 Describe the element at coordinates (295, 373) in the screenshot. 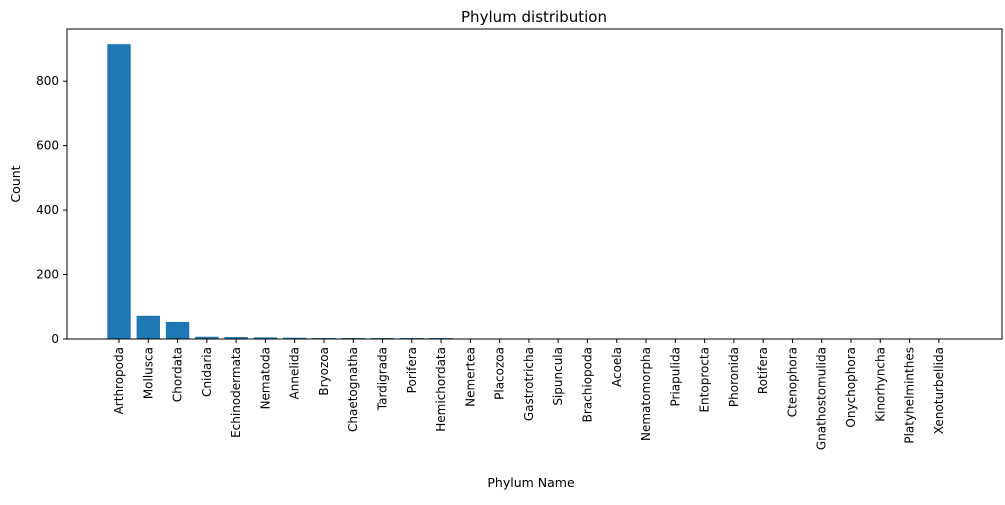

I see `x-tick-label: Annelida` at that location.